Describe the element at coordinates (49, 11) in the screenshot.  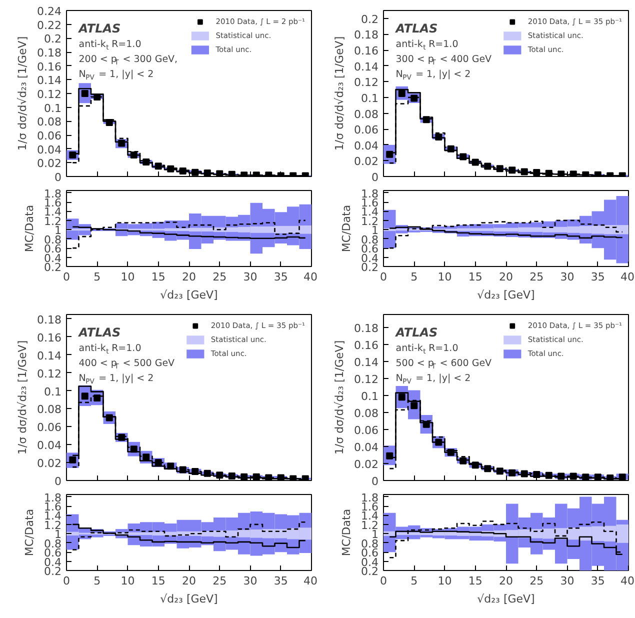
I see `y-tick-label: 0.24` at that location.